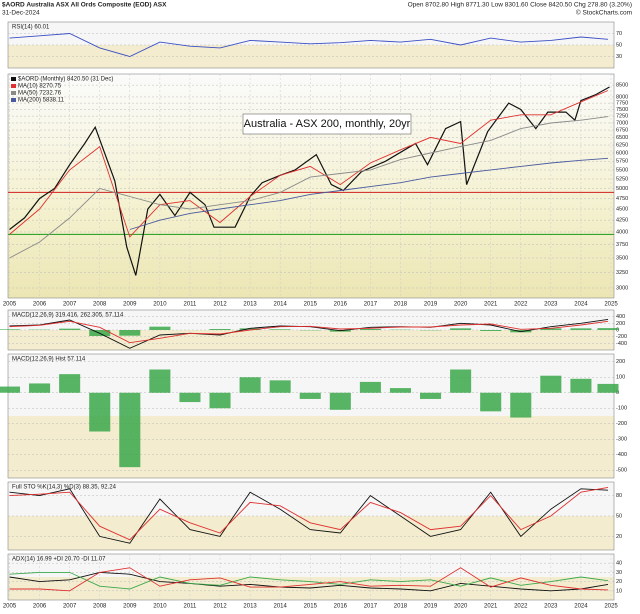 Image resolution: width=640 pixels, height=614 pixels. I want to click on y-tick-label: 6000, so click(622, 153).